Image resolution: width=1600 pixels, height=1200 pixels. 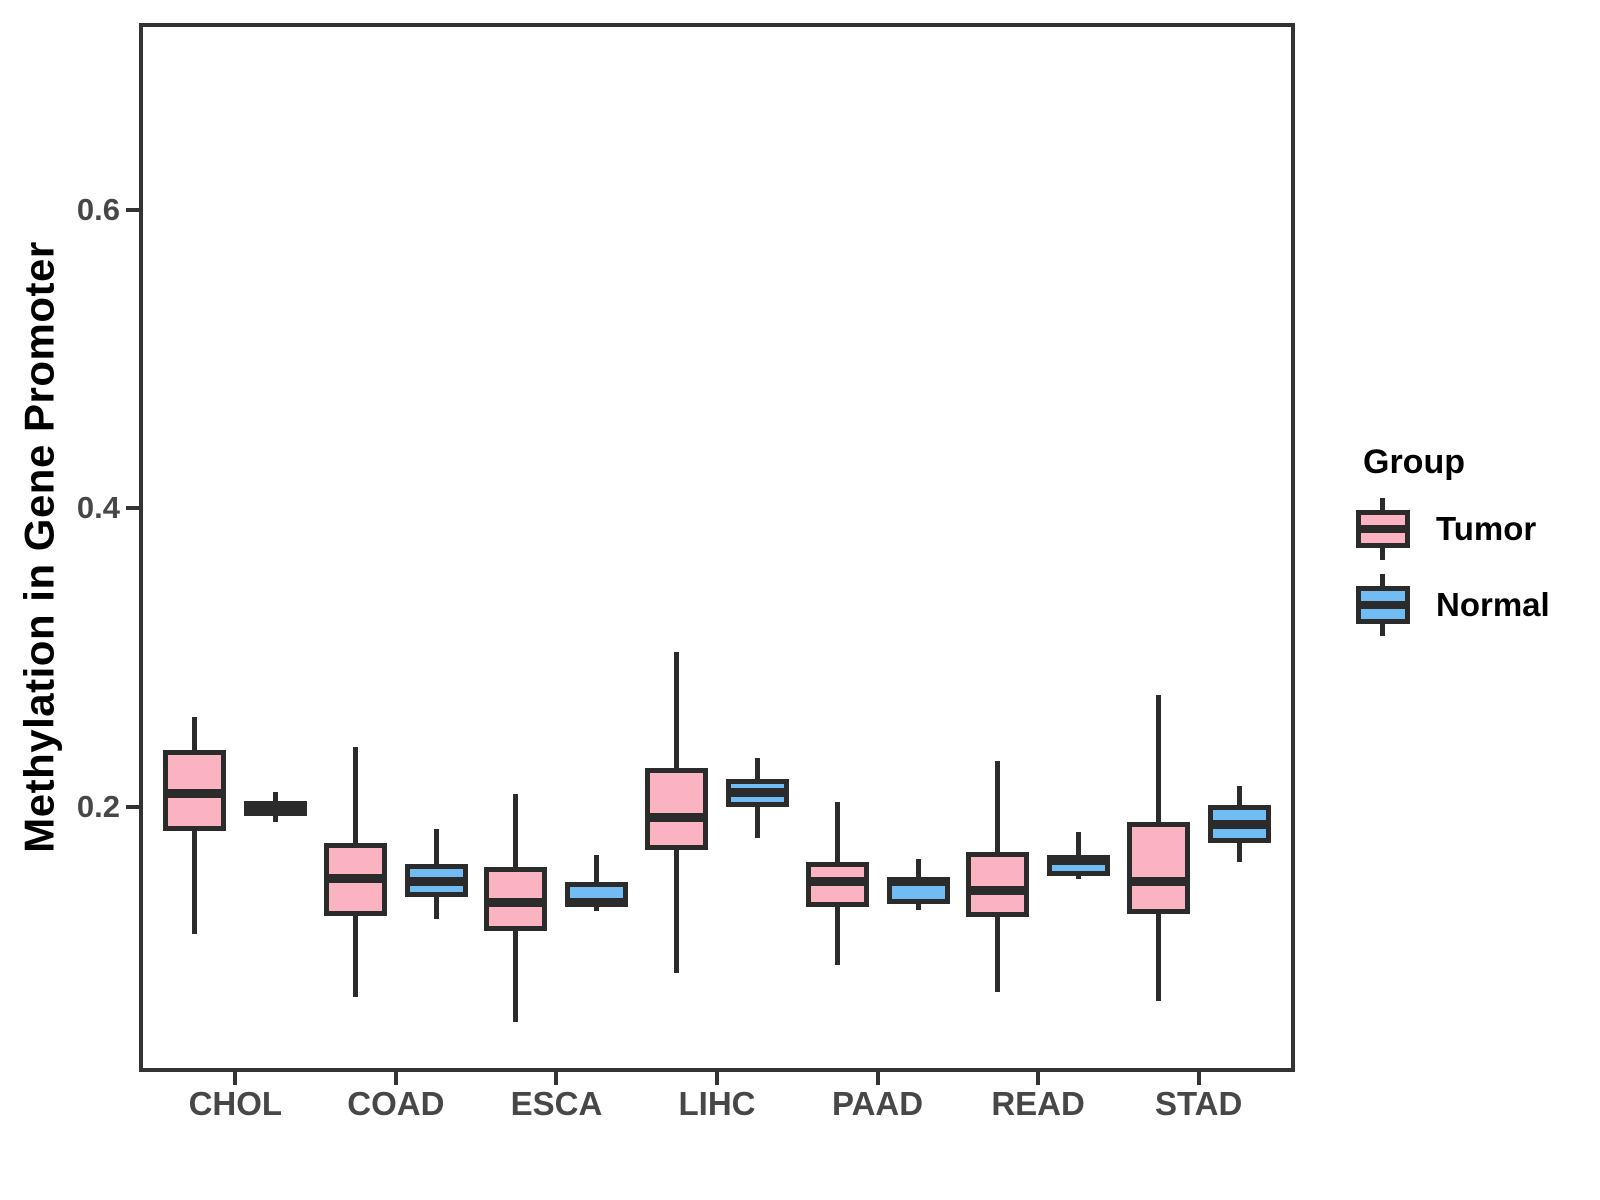 I want to click on x-tick-label-coad: COAD, so click(x=396, y=1103).